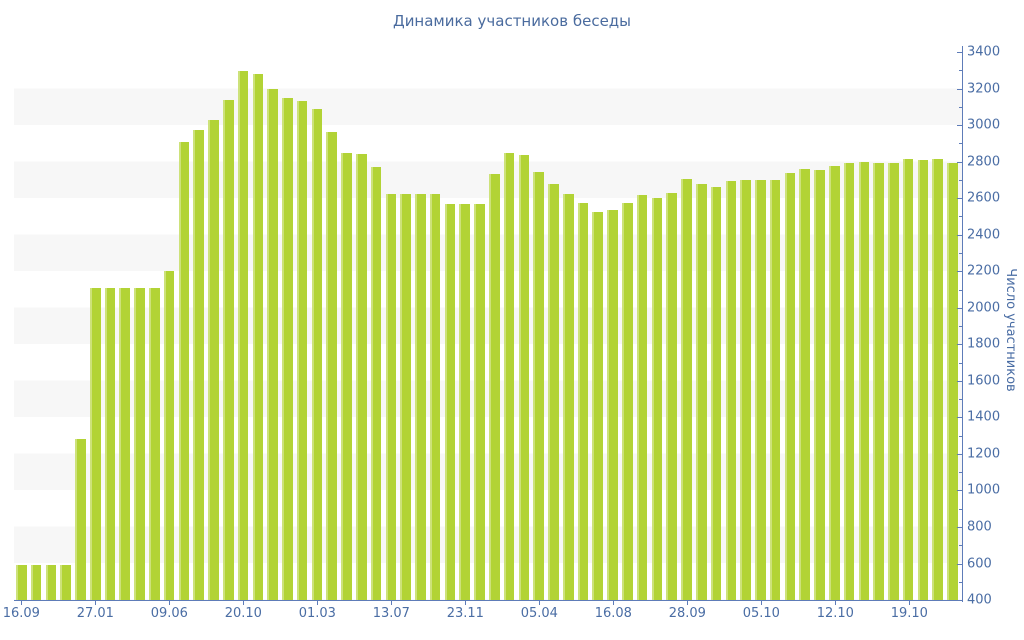  What do you see at coordinates (169, 613) in the screenshot?
I see `x-tick-label: 09.06` at bounding box center [169, 613].